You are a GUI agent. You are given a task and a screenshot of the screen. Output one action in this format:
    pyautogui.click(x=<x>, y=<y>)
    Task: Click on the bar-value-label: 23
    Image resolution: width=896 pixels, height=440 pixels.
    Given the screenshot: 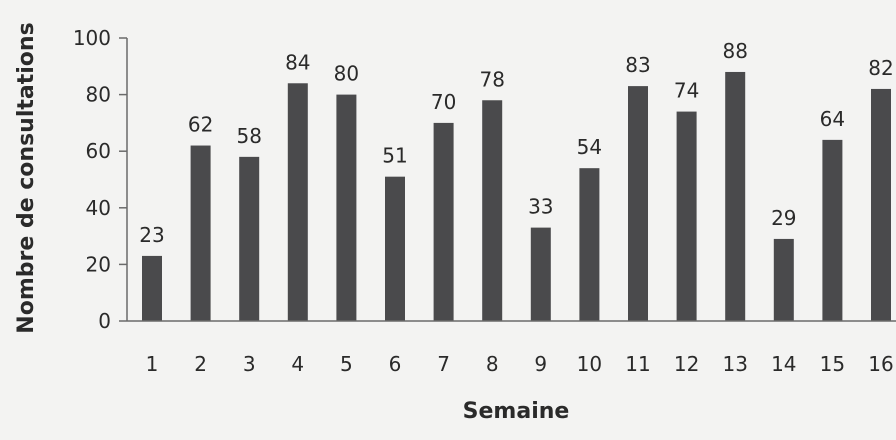 What is the action you would take?
    pyautogui.click(x=151, y=235)
    